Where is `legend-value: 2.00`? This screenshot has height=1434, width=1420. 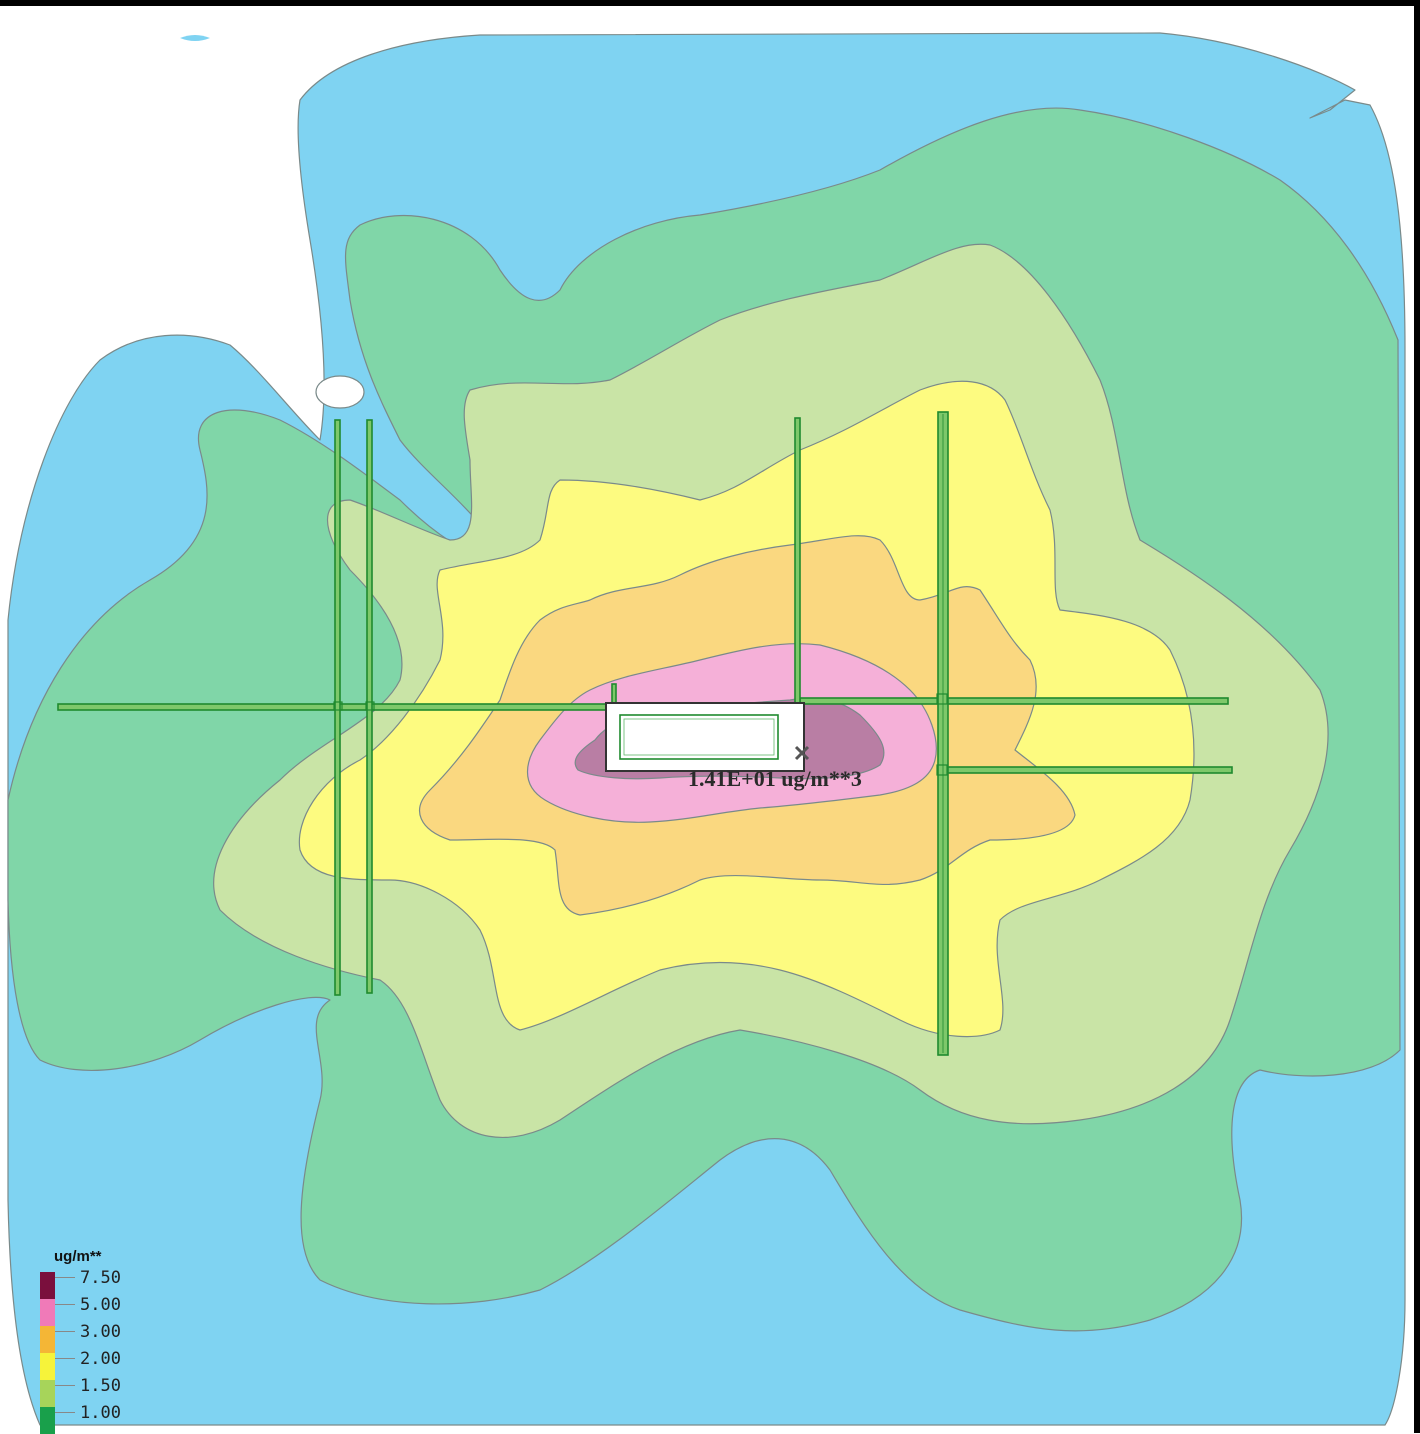
legend-value: 2.00 is located at coordinates (100, 1359).